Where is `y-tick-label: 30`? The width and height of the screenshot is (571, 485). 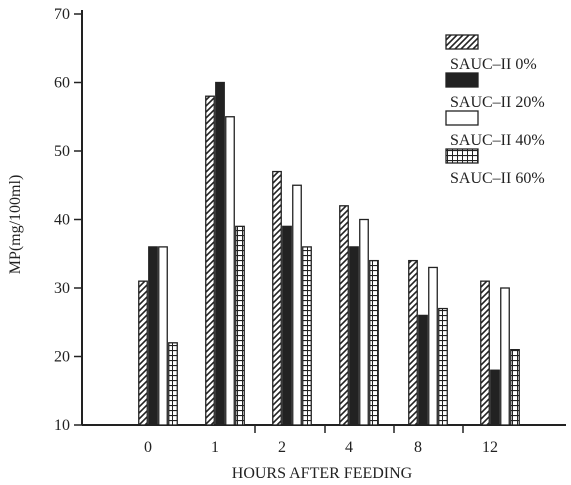 y-tick-label: 30 is located at coordinates (62, 288).